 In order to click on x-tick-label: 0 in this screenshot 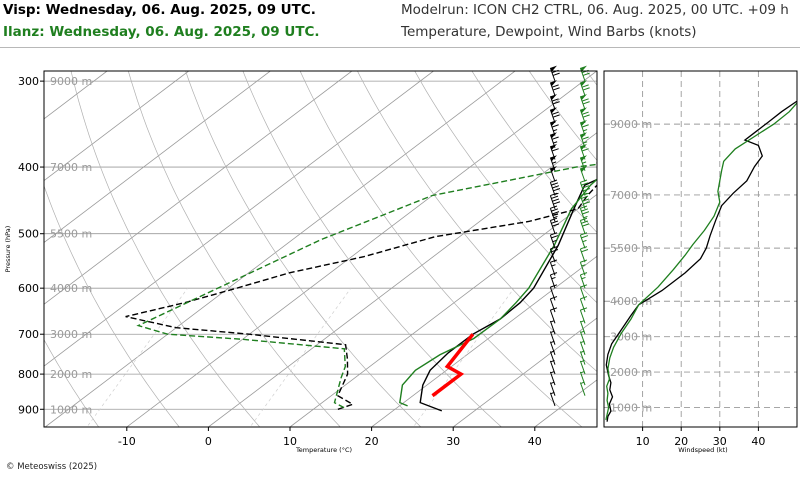, I will do `click(208, 441)`.